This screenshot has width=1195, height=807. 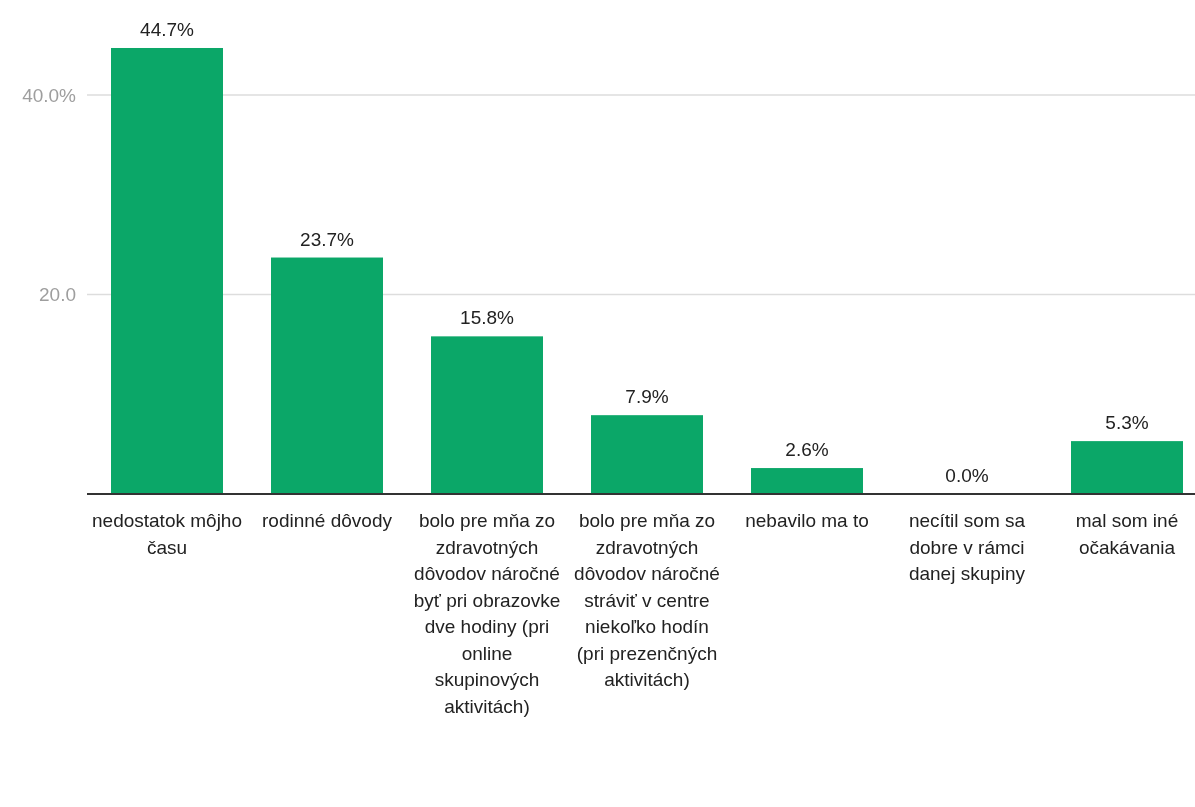 I want to click on data-label: 44.7%, so click(x=167, y=29).